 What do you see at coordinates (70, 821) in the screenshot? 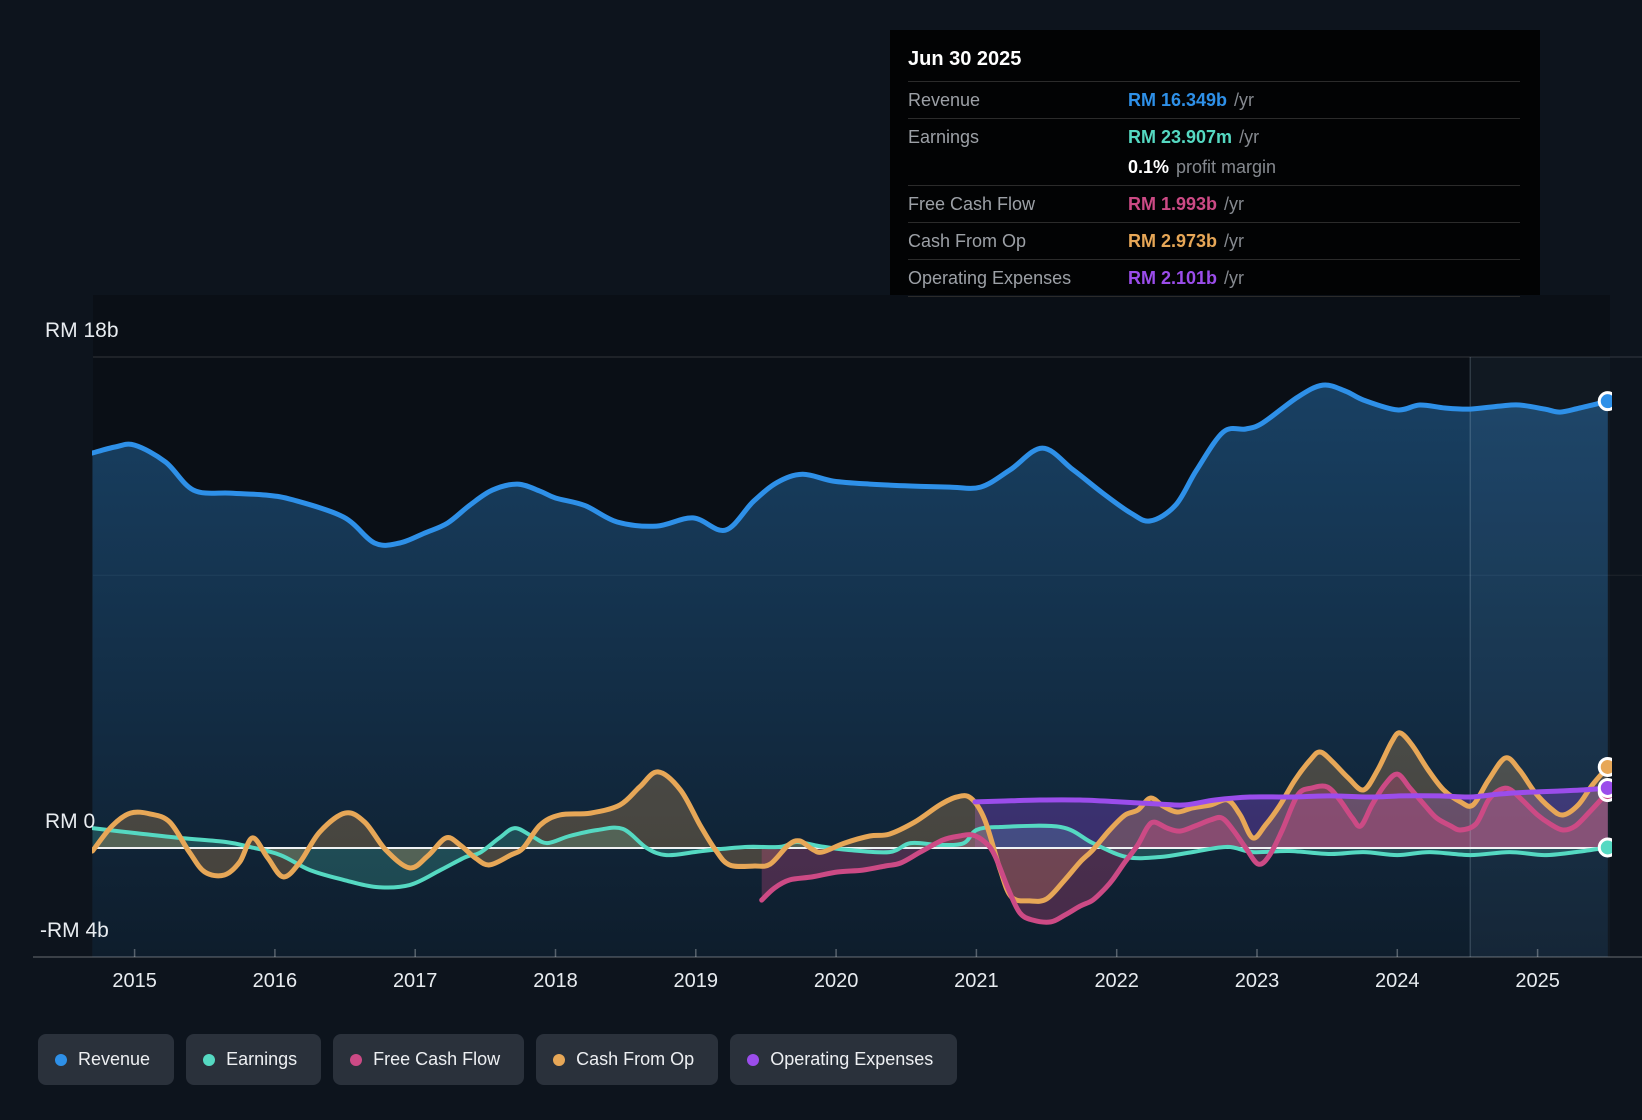
I see `y-axis-label: RM 0` at bounding box center [70, 821].